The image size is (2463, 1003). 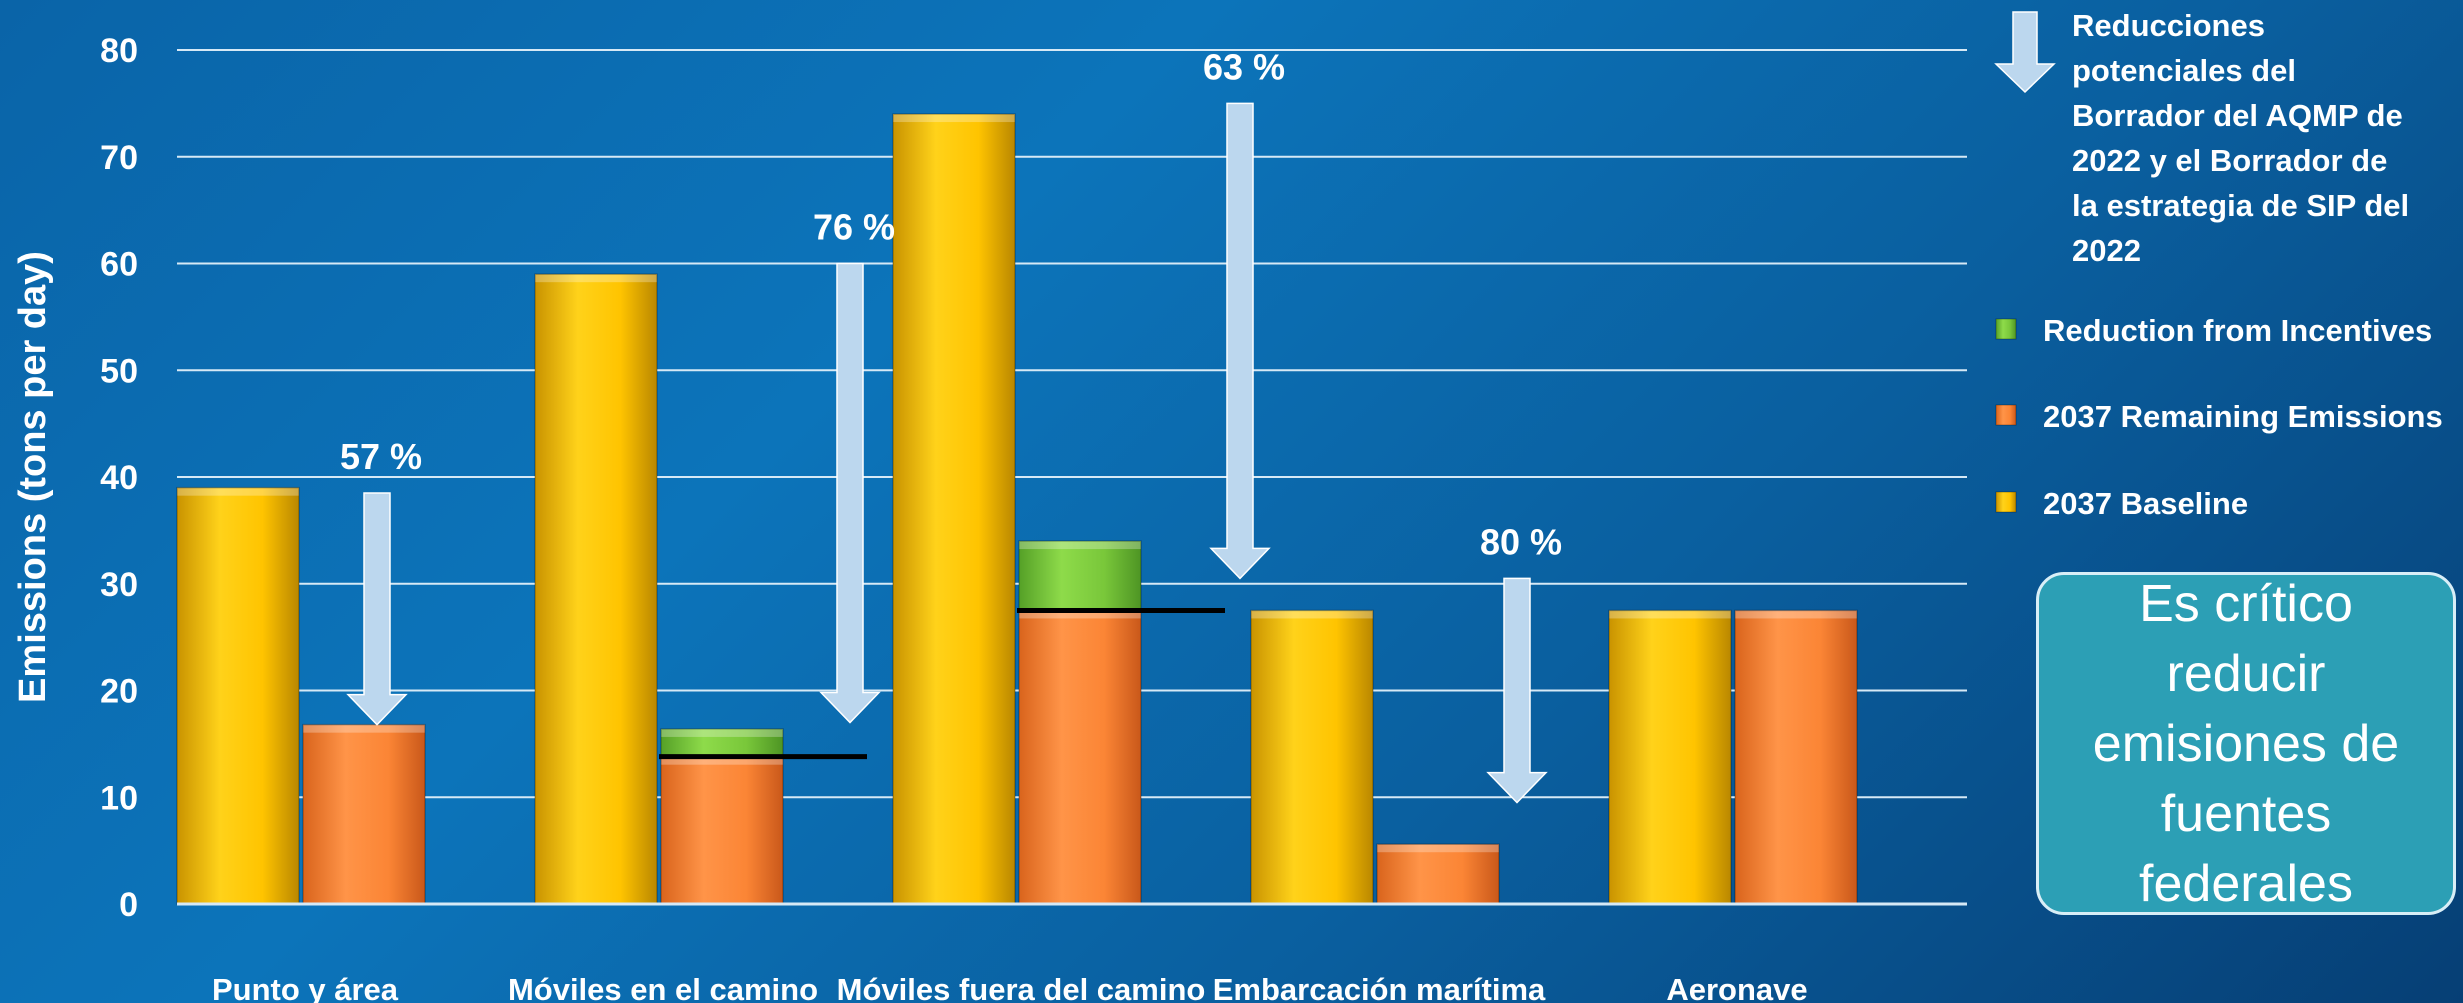 What do you see at coordinates (663, 987) in the screenshot?
I see `x-tick-label: Móviles en el camino` at bounding box center [663, 987].